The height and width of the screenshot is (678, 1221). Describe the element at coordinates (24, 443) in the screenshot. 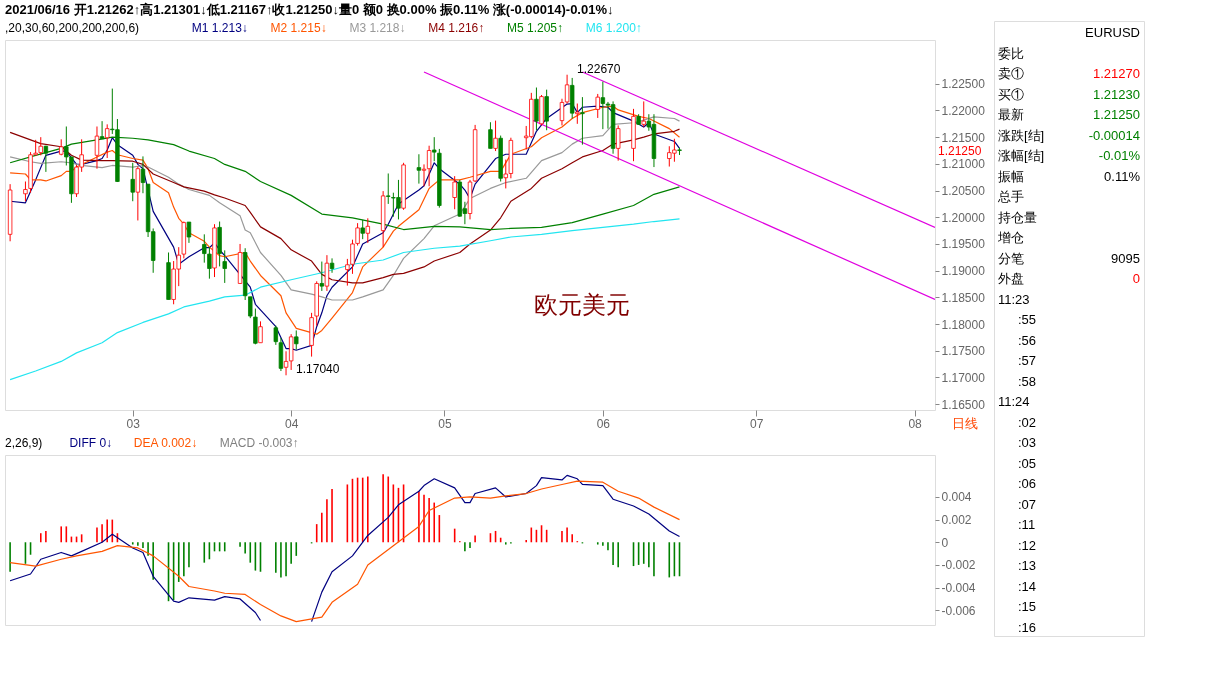

I see `chart-subtitle: 2,26,9)` at that location.